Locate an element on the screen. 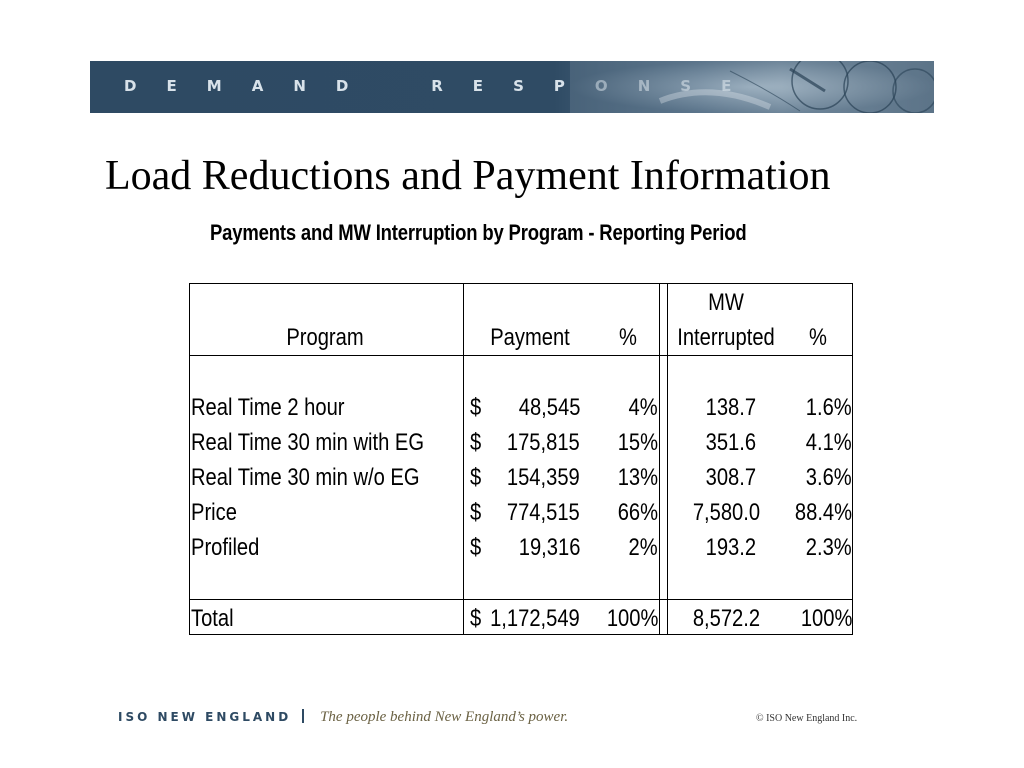 The width and height of the screenshot is (1024, 768). header-program: Program is located at coordinates (325, 337).